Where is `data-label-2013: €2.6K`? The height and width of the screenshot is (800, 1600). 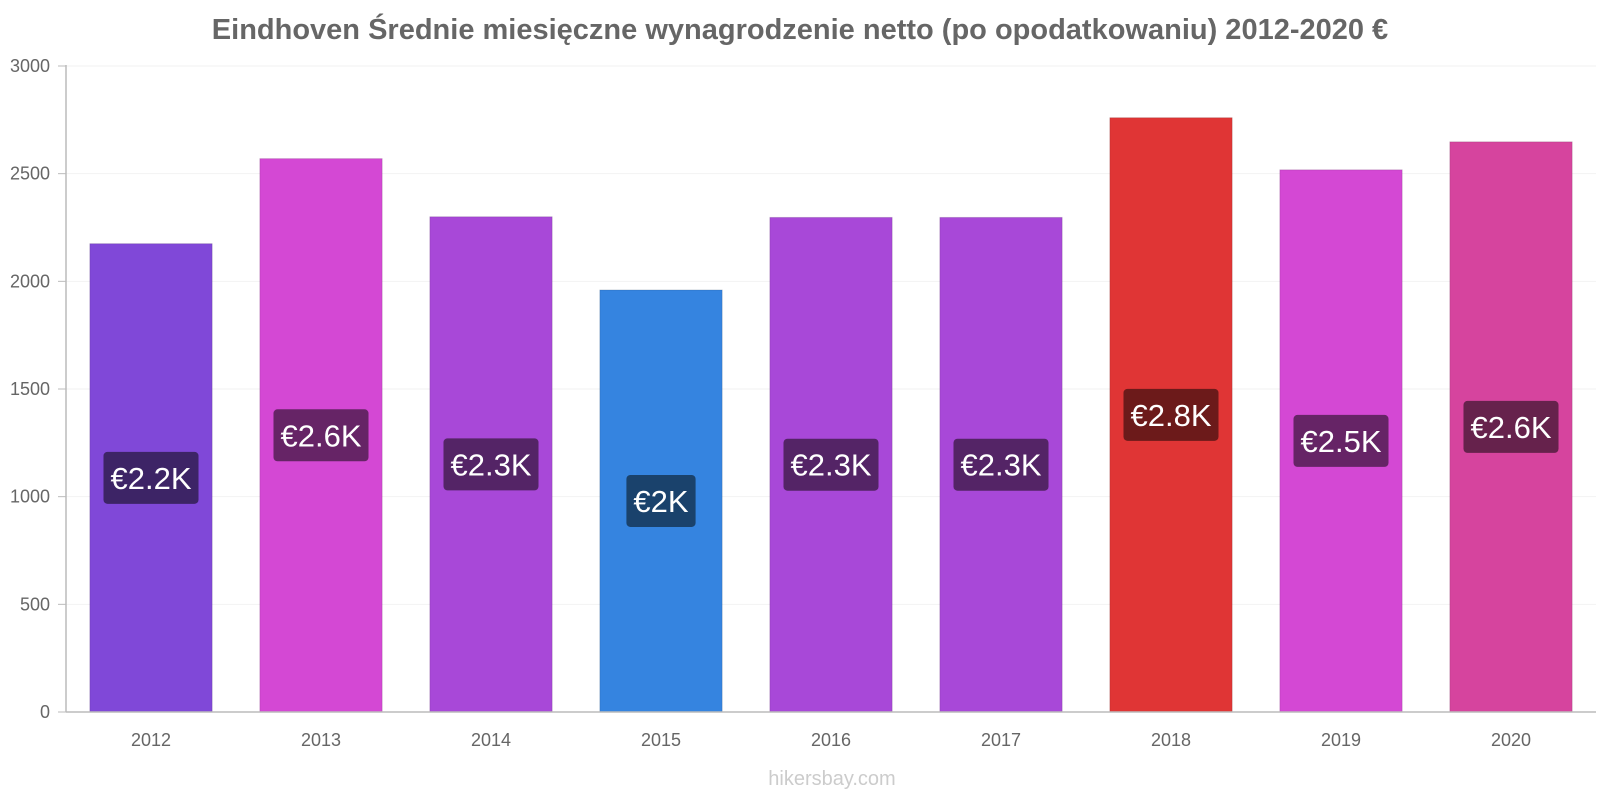 data-label-2013: €2.6K is located at coordinates (321, 435).